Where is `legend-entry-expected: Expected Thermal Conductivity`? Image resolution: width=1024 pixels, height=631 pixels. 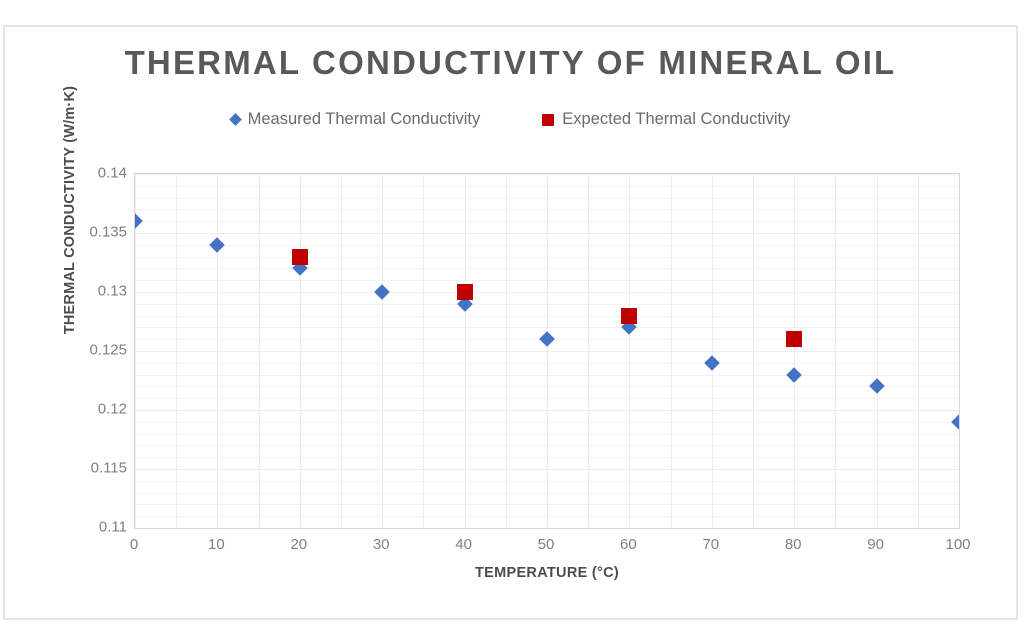
legend-entry-expected: Expected Thermal Conductivity is located at coordinates (666, 119).